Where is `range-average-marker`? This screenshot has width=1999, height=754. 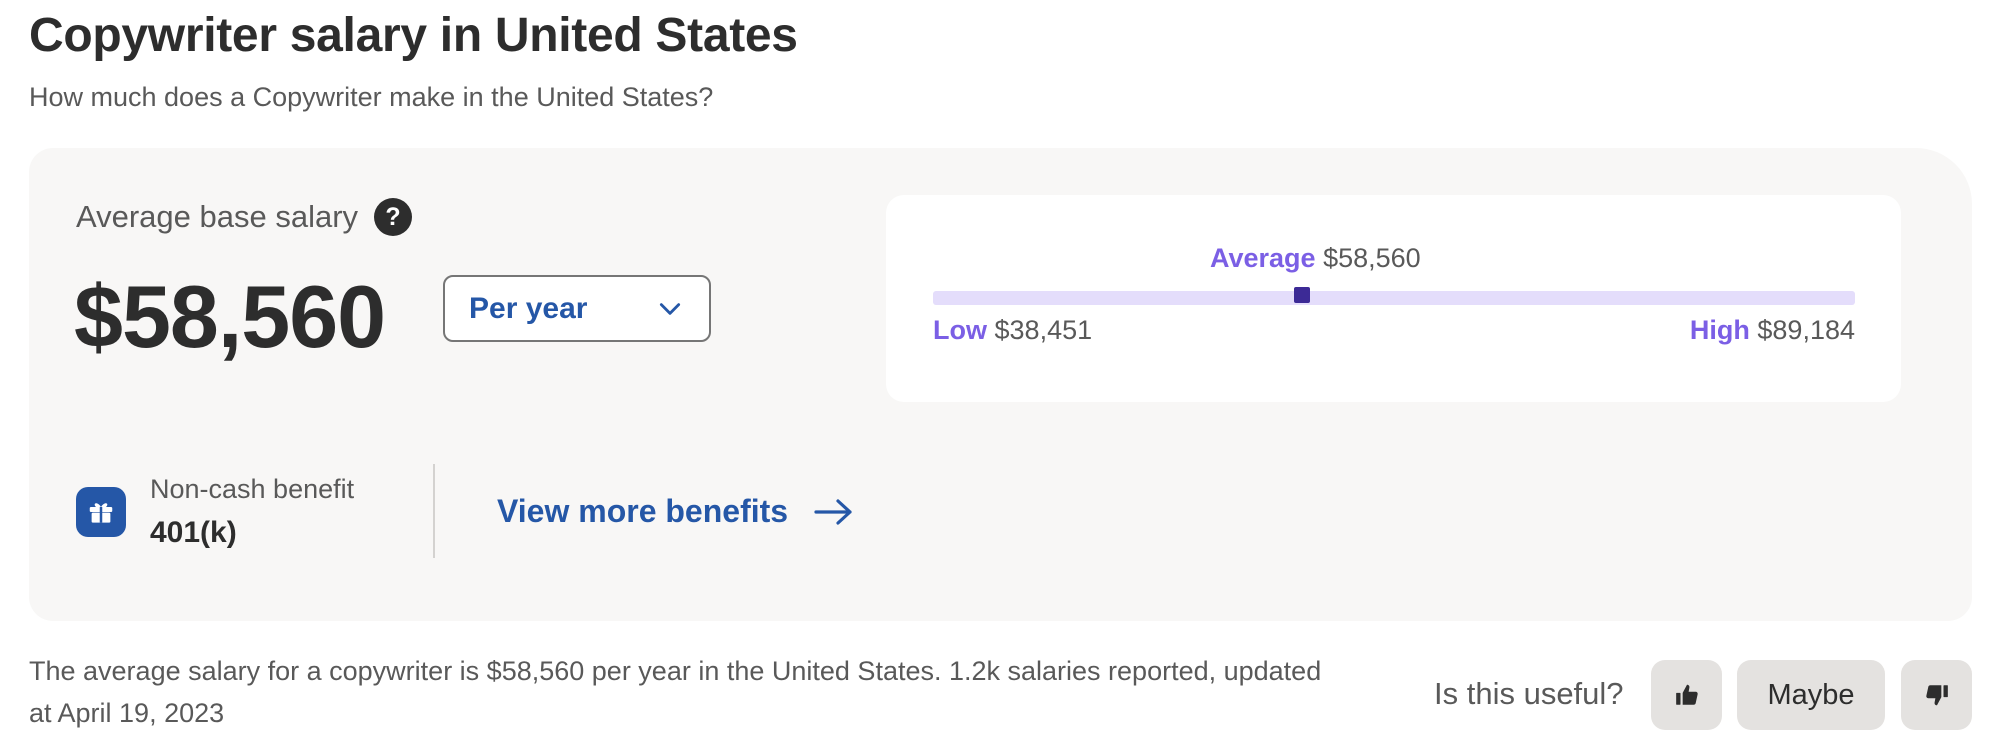 range-average-marker is located at coordinates (1301, 295).